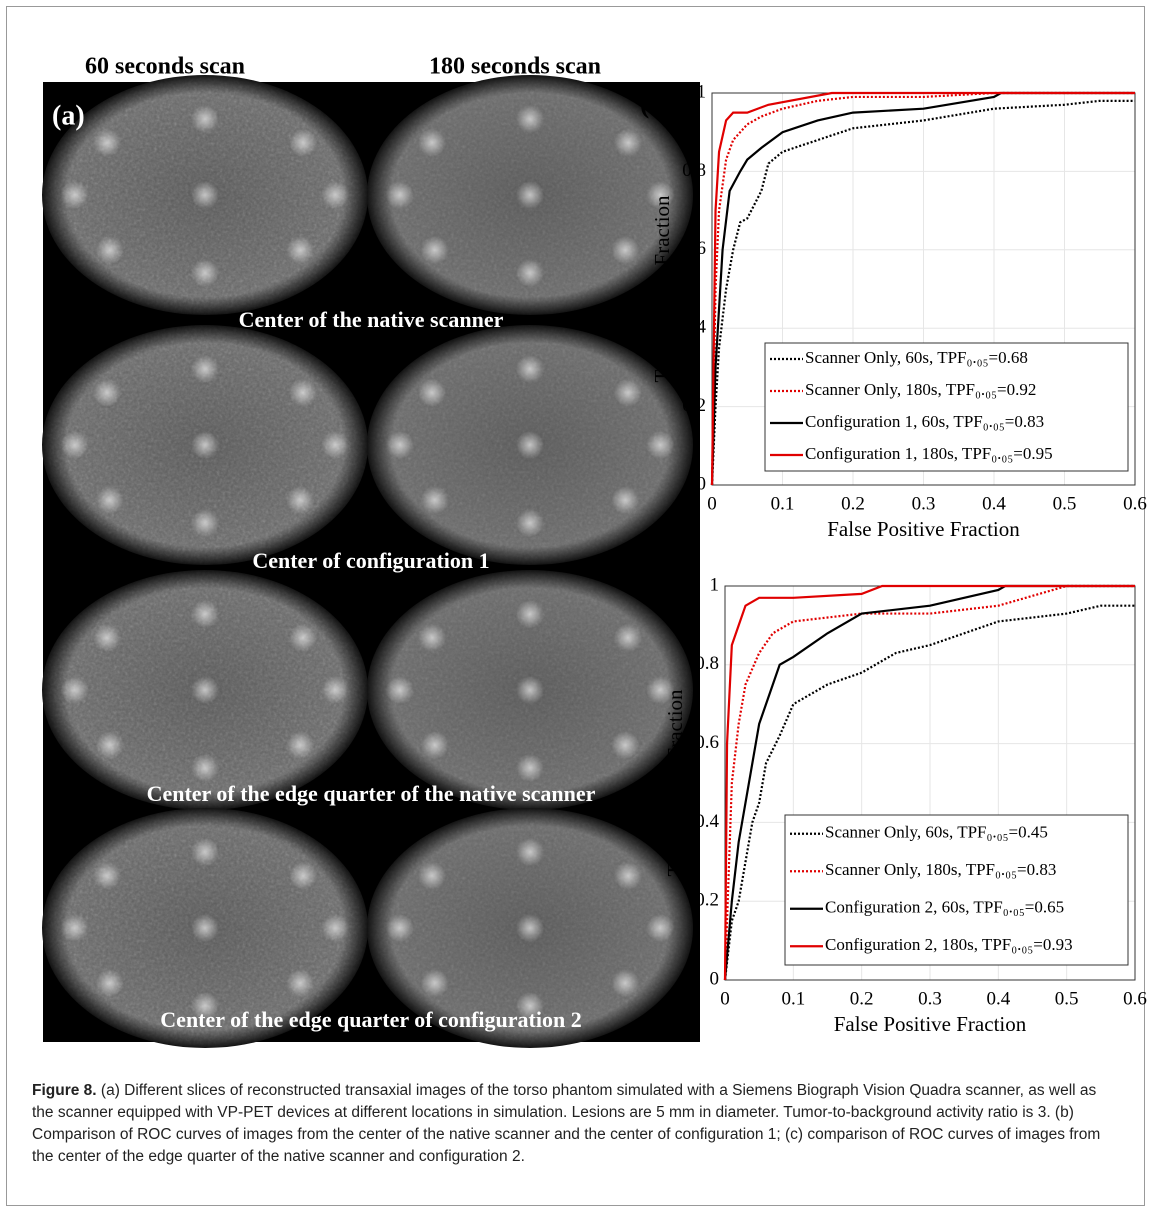  What do you see at coordinates (657, 103) in the screenshot?
I see `panel-label: (b)` at bounding box center [657, 103].